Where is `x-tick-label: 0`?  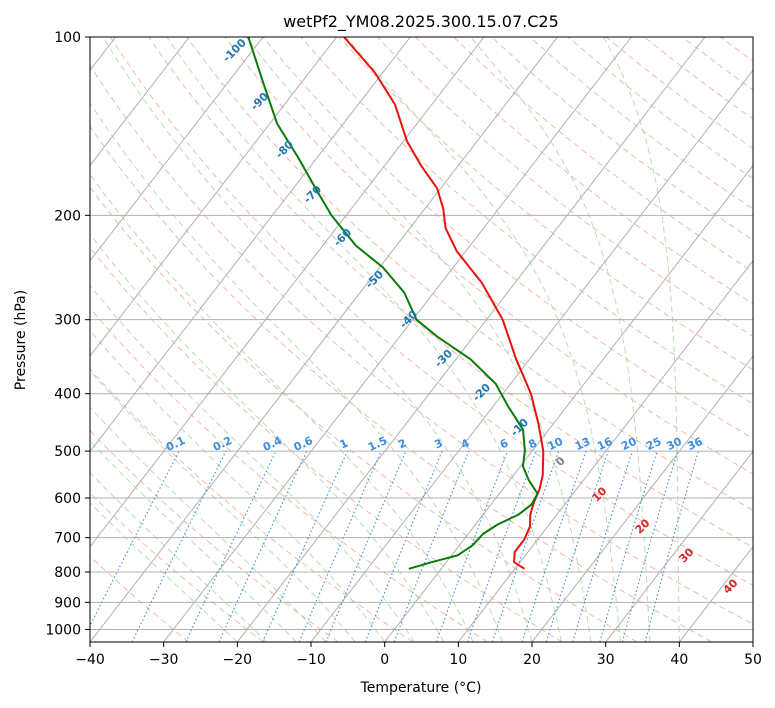
x-tick-label: 0 is located at coordinates (384, 660).